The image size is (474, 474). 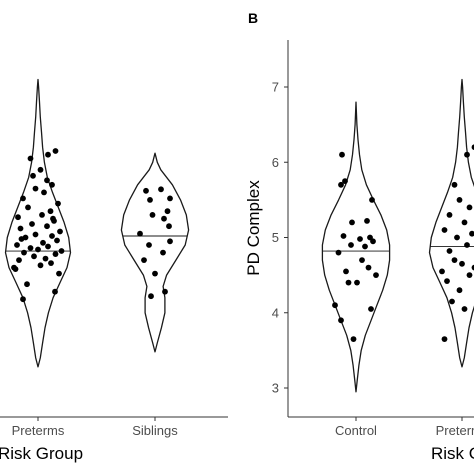 What do you see at coordinates (275, 162) in the screenshot?
I see `panel-b-y-tick-label-6: 6` at bounding box center [275, 162].